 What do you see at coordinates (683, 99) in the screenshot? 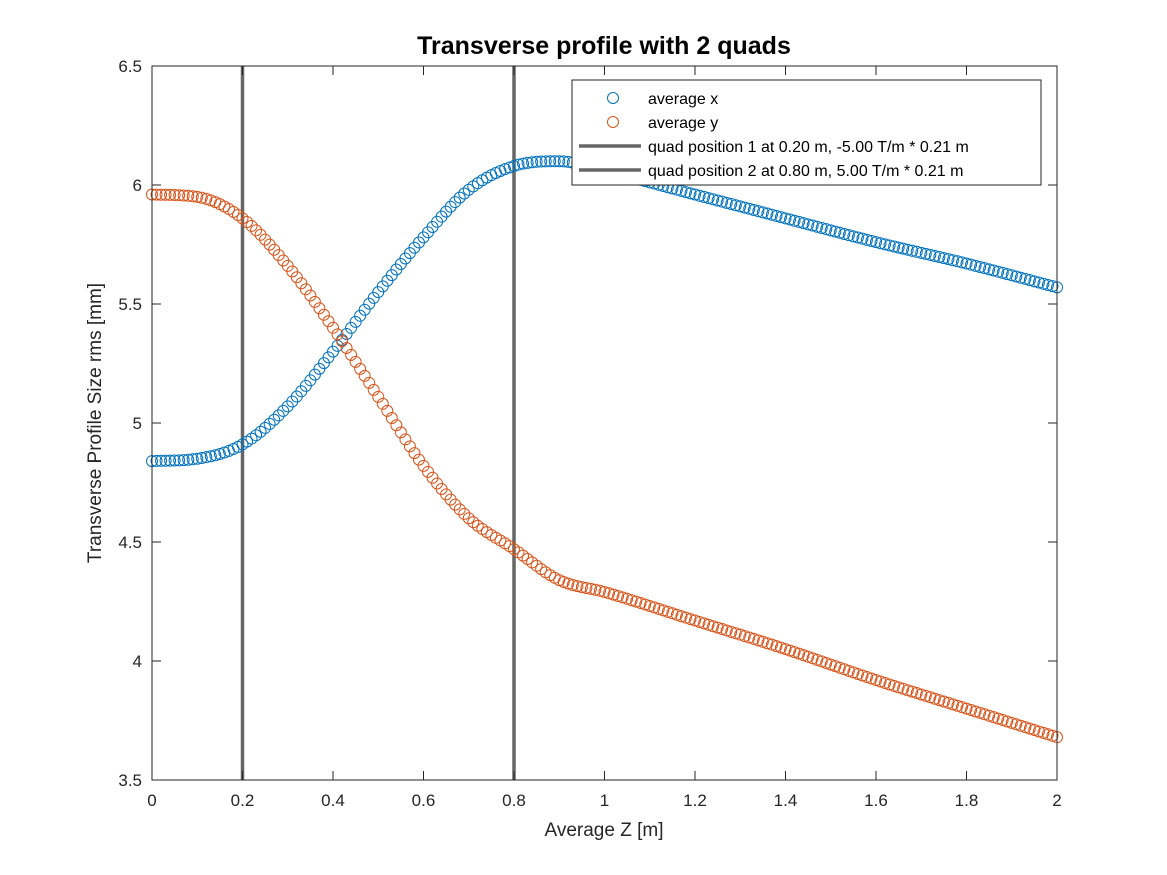
I see `legend-label-average-x: average x` at bounding box center [683, 99].